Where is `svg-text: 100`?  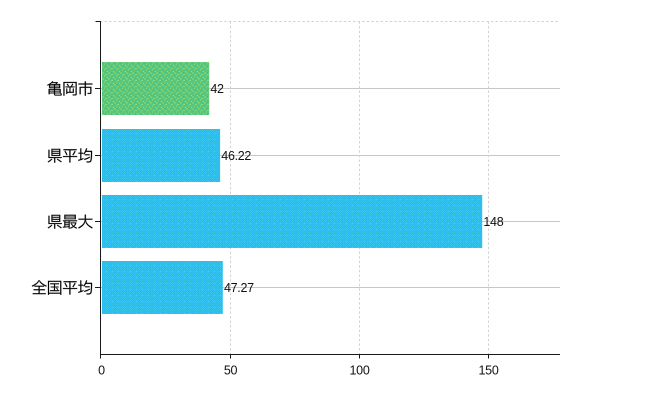 svg-text: 100 is located at coordinates (360, 371).